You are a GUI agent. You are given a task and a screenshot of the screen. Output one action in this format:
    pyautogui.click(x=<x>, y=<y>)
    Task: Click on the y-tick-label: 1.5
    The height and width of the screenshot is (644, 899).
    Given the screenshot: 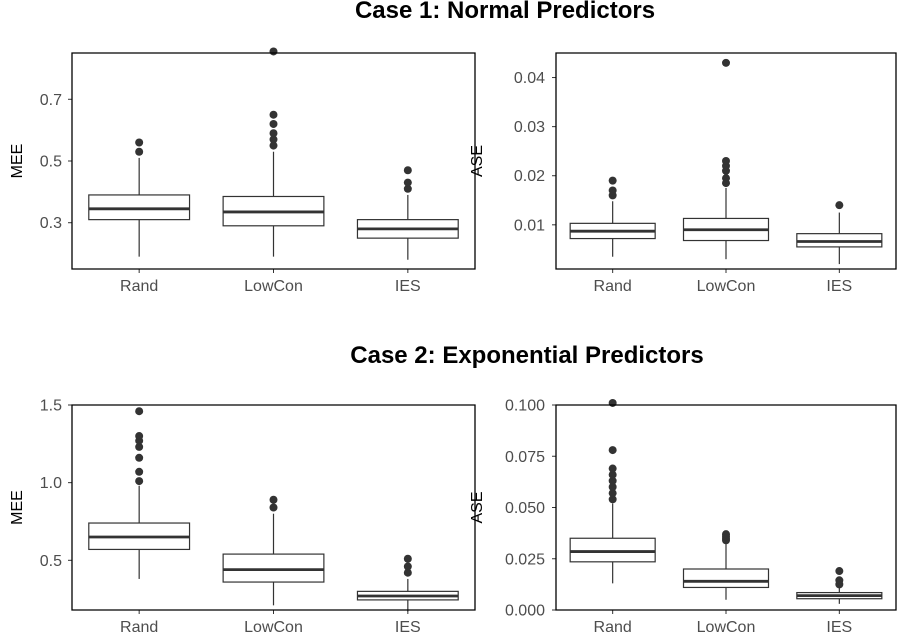 What is the action you would take?
    pyautogui.click(x=51, y=406)
    